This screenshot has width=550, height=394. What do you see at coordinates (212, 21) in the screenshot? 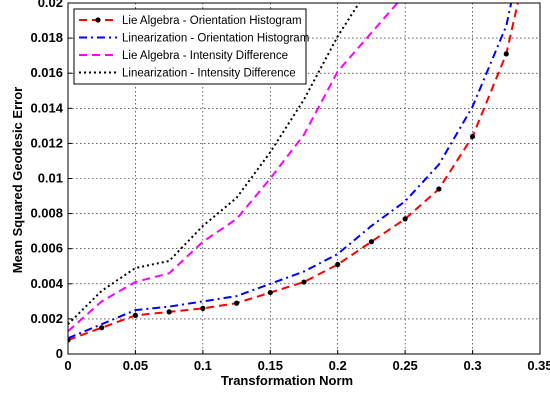
I see `legend-label: Lie Algebra - Orientation Histogram` at bounding box center [212, 21].